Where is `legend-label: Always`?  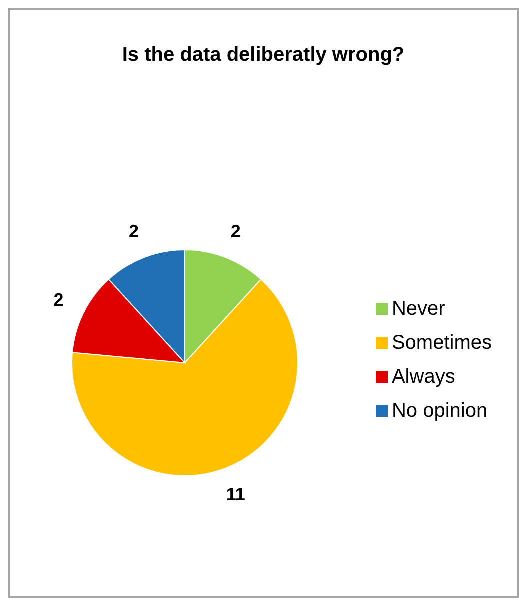 legend-label: Always is located at coordinates (424, 377).